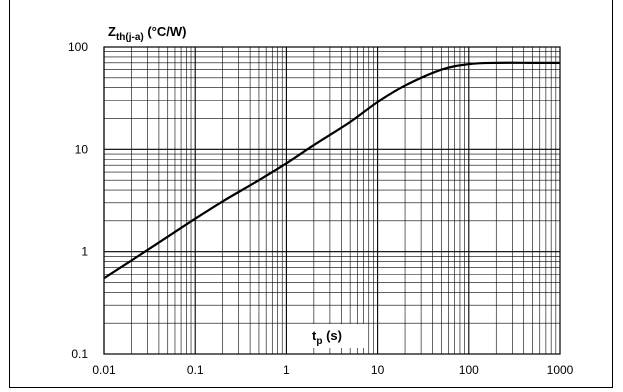 The image size is (623, 392). Describe the element at coordinates (112, 31) in the screenshot. I see `y-axis-label-main: Z` at that location.